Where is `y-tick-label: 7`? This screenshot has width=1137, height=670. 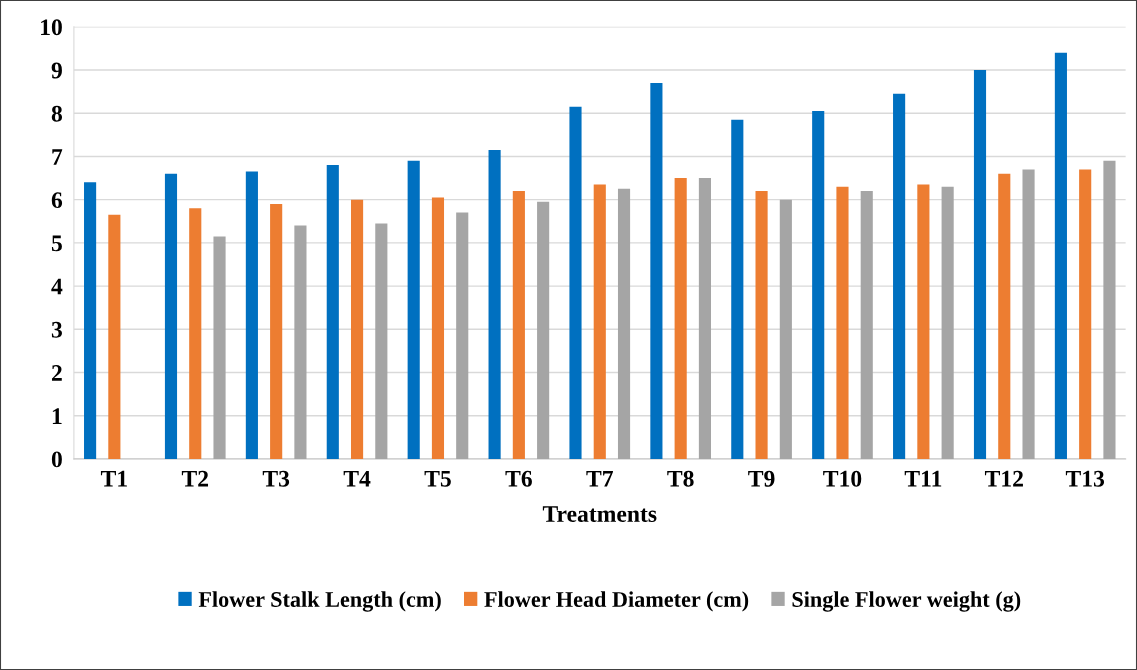
y-tick-label: 7 is located at coordinates (57, 157).